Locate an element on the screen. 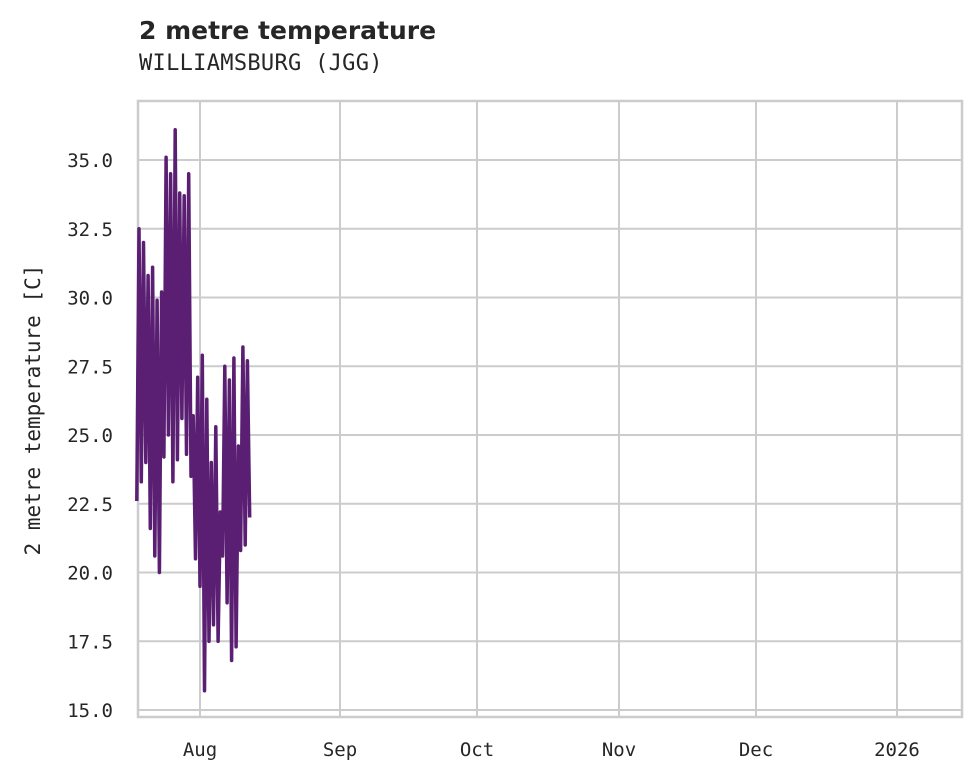 Image resolution: width=980 pixels, height=782 pixels. x-tick-label: Aug is located at coordinates (200, 750).